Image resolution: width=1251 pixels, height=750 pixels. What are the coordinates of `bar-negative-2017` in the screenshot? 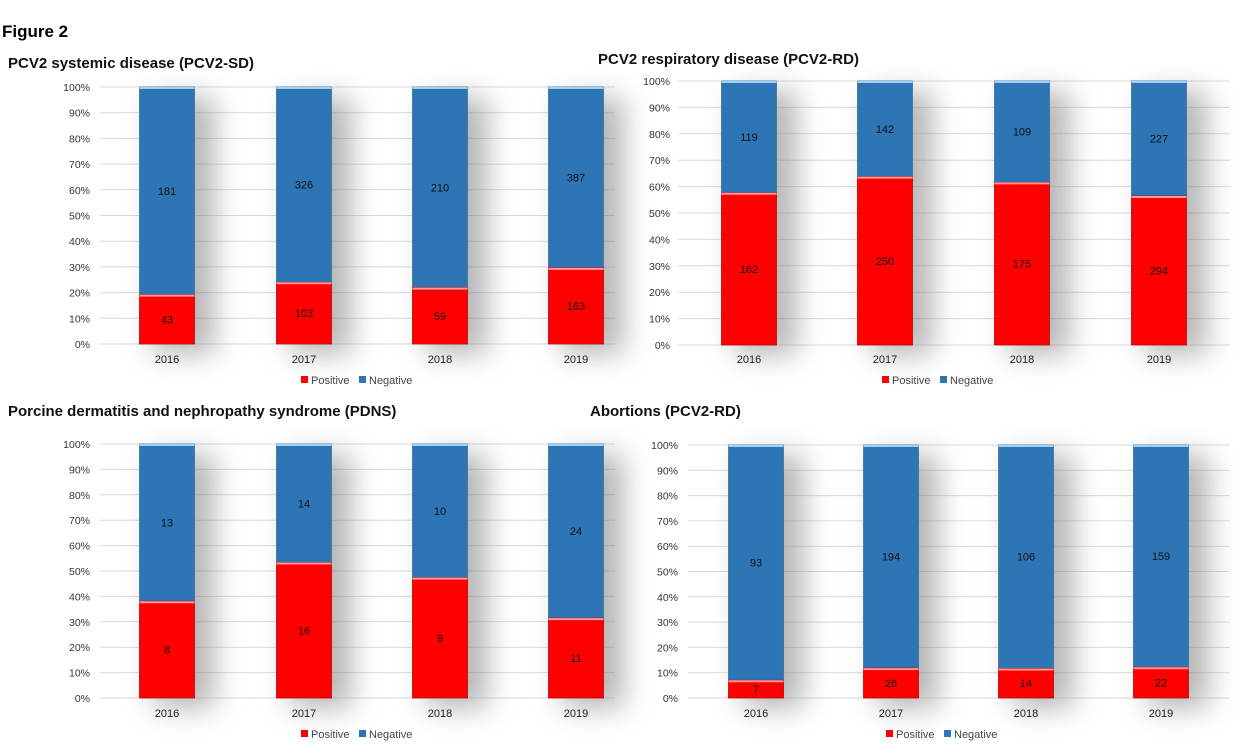 It's located at (304, 184).